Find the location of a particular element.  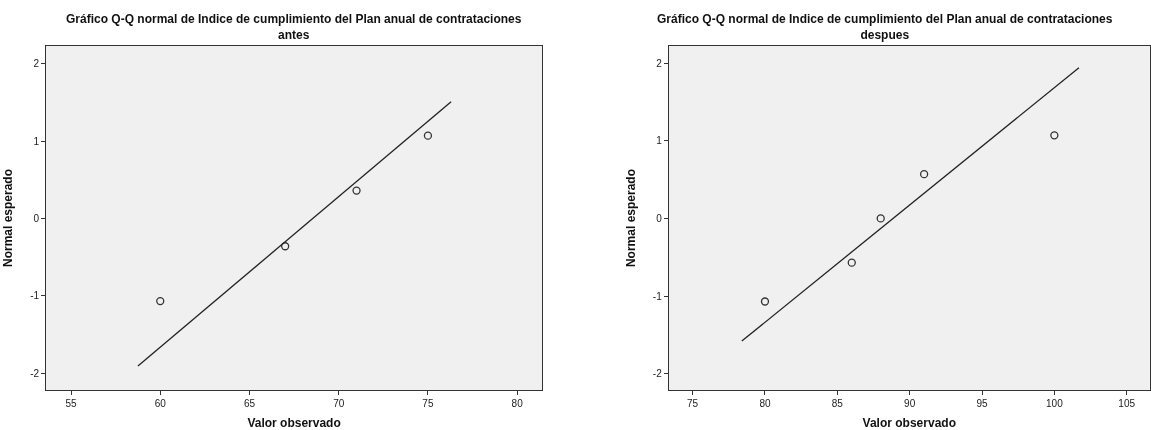

x-tick-label: 60 is located at coordinates (160, 404).